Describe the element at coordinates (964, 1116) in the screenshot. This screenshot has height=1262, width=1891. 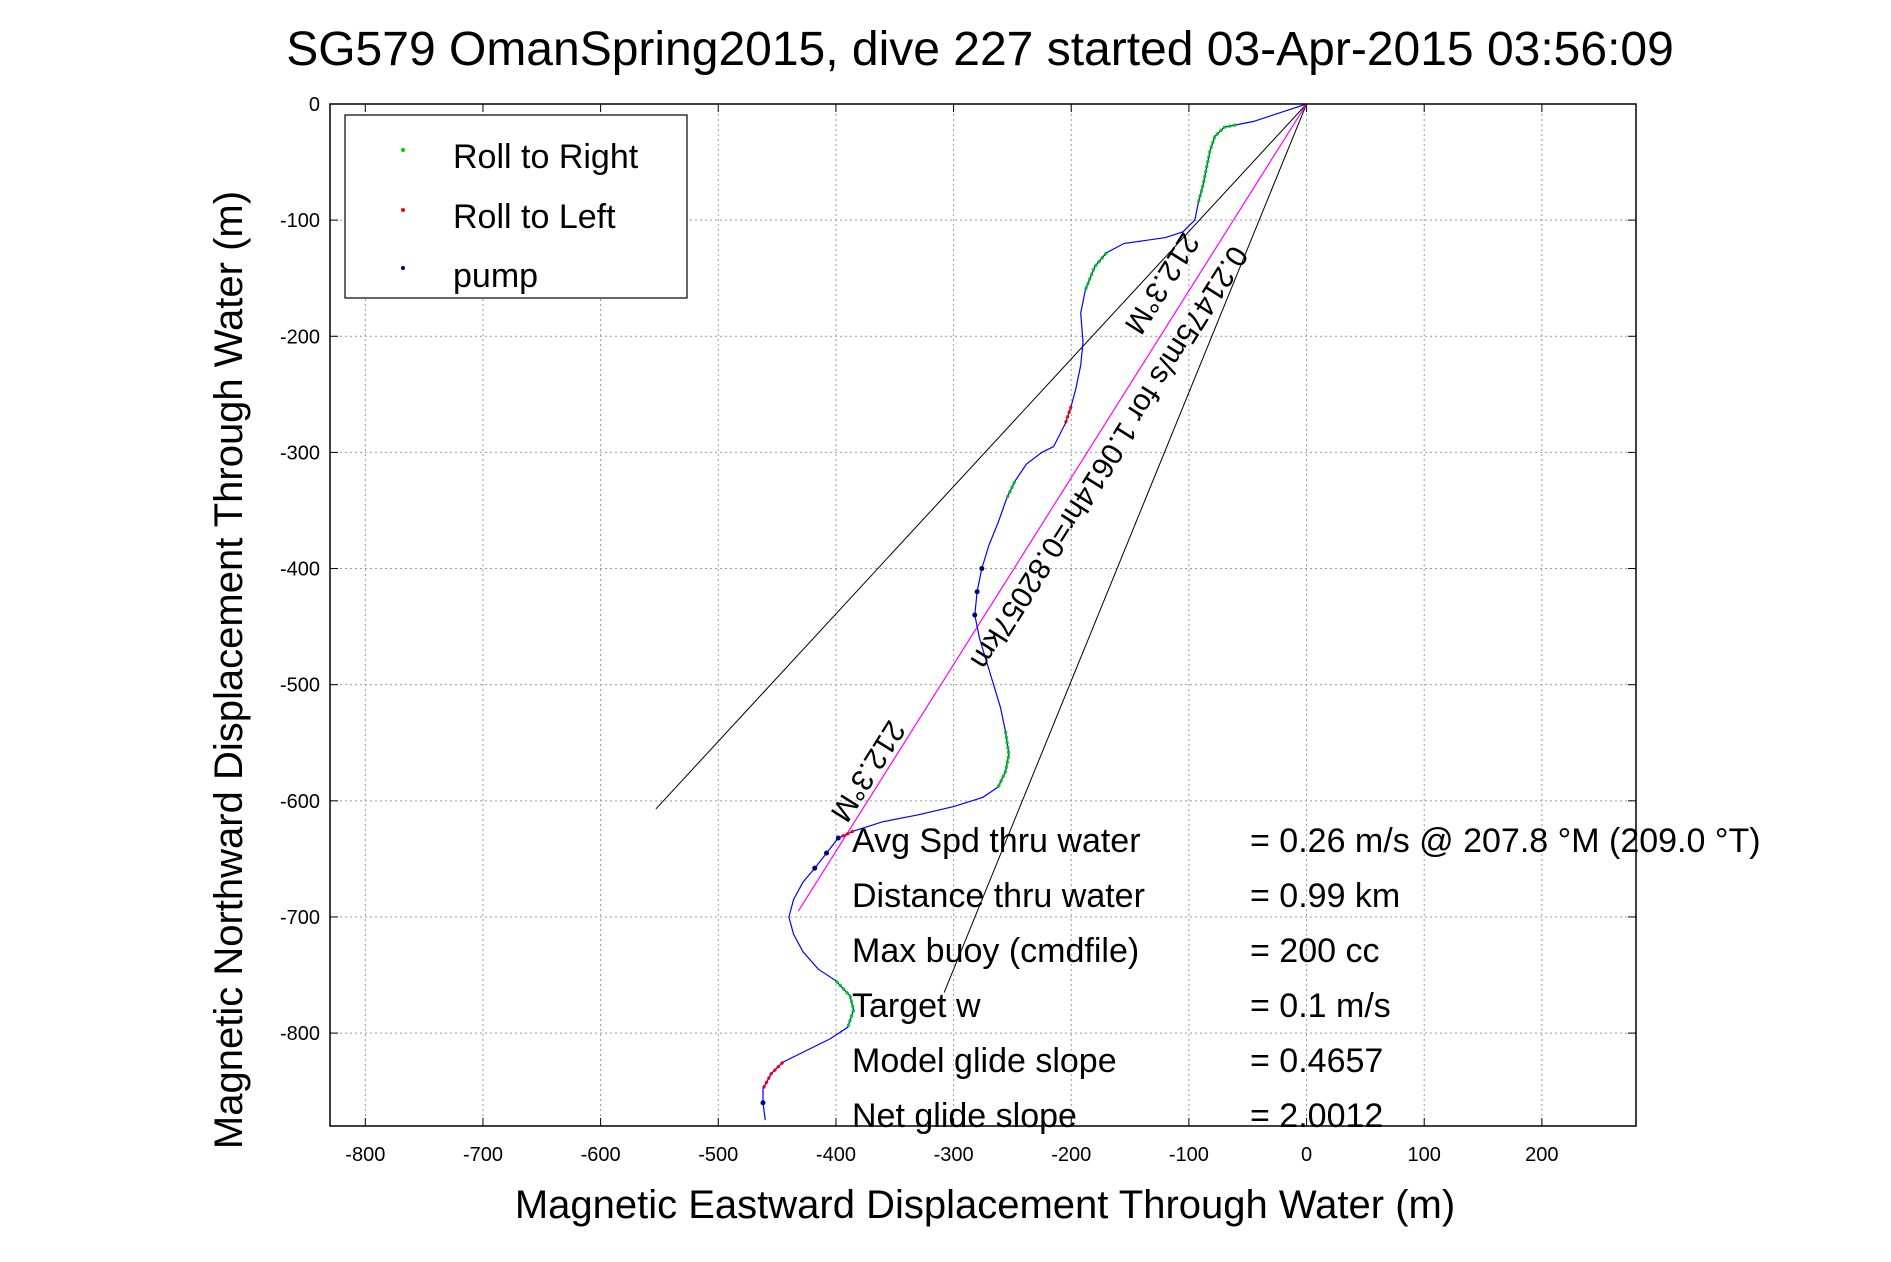
I see `stat-label-net-glide: Net glide slope` at that location.